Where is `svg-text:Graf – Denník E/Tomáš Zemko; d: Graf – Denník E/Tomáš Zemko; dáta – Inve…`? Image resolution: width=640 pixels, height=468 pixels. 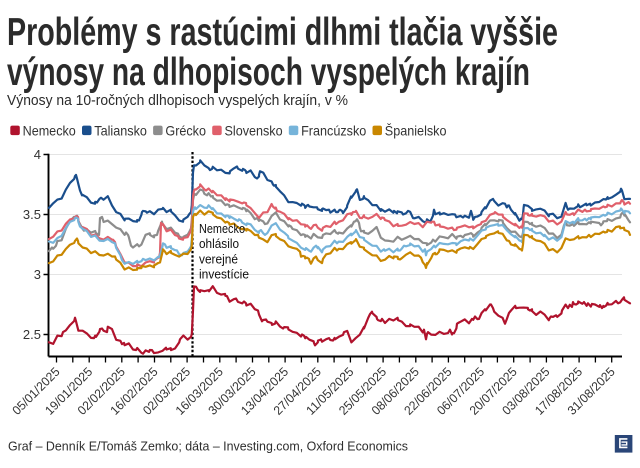 svg-text:Graf – Denník E/Tomáš Zemko; d: Graf – Denník E/Tomáš Zemko; dáta – Inve… is located at coordinates (208, 446).